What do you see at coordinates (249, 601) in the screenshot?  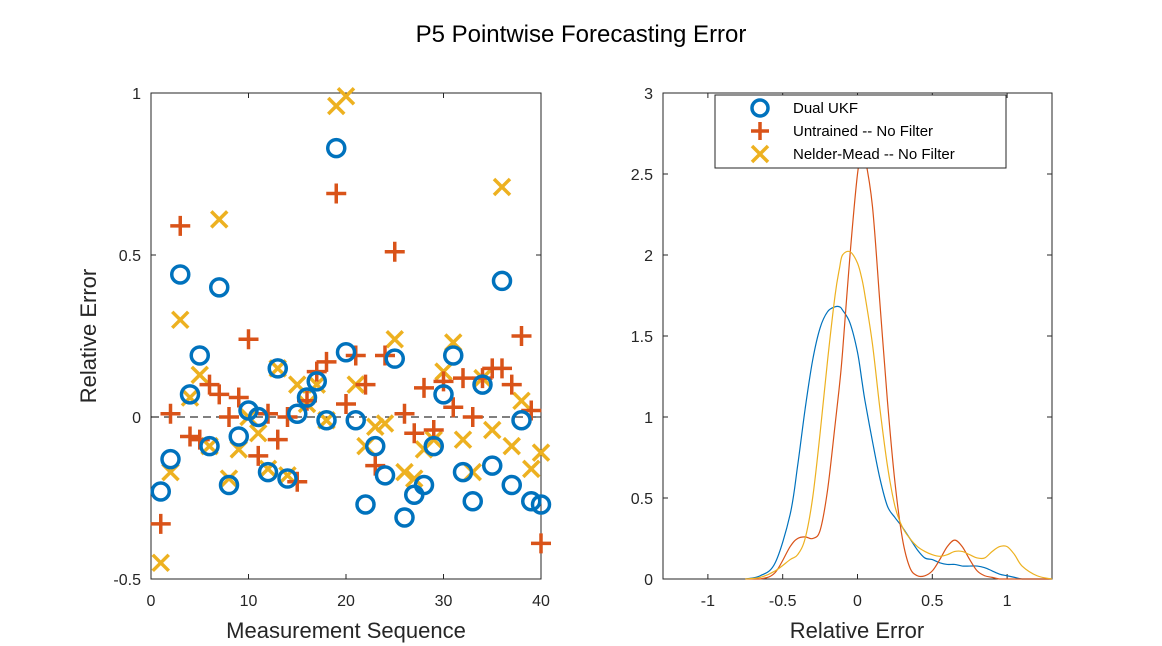 I see `scatter-x-tick-label: 10` at bounding box center [249, 601].